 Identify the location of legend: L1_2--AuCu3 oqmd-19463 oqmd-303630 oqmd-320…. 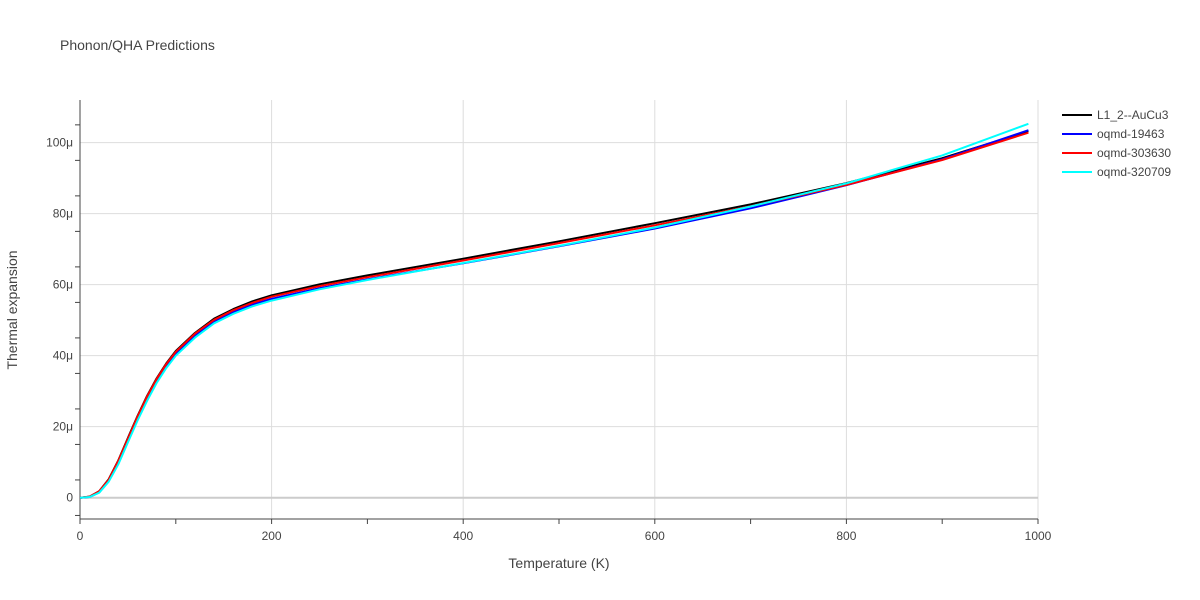
(1116, 143).